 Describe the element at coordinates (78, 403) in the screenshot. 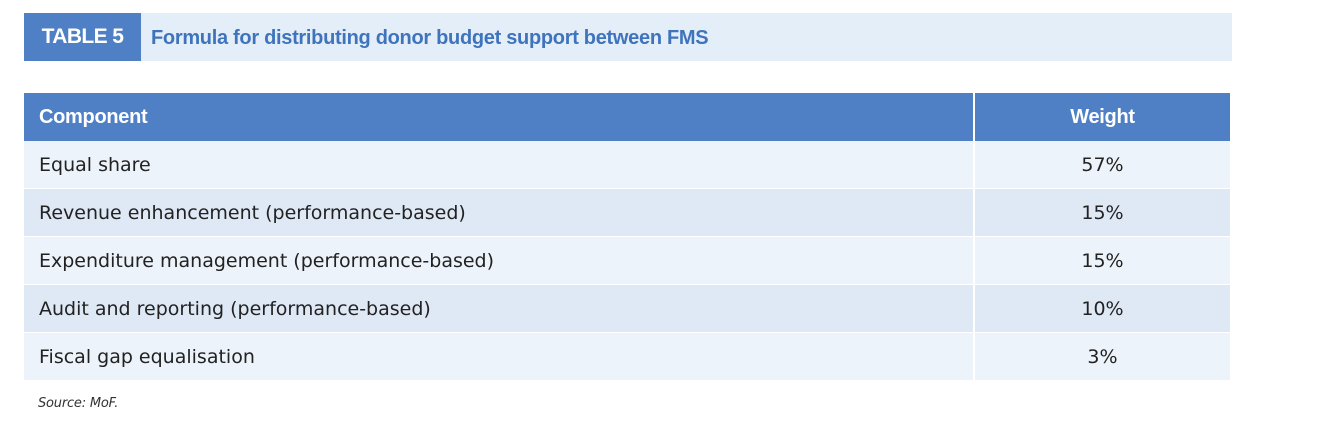

I see `source-note: Source: MoF.` at that location.